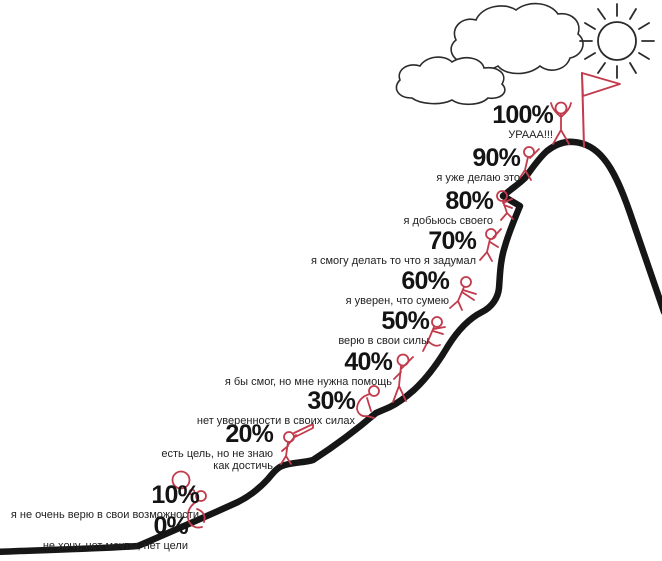  I want to click on percent-100: 100%, so click(523, 115).